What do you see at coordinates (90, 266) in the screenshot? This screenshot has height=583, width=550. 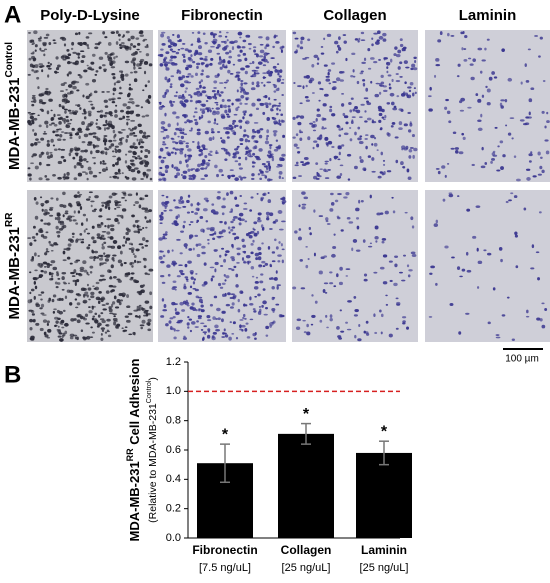 I see `cells` at bounding box center [90, 266].